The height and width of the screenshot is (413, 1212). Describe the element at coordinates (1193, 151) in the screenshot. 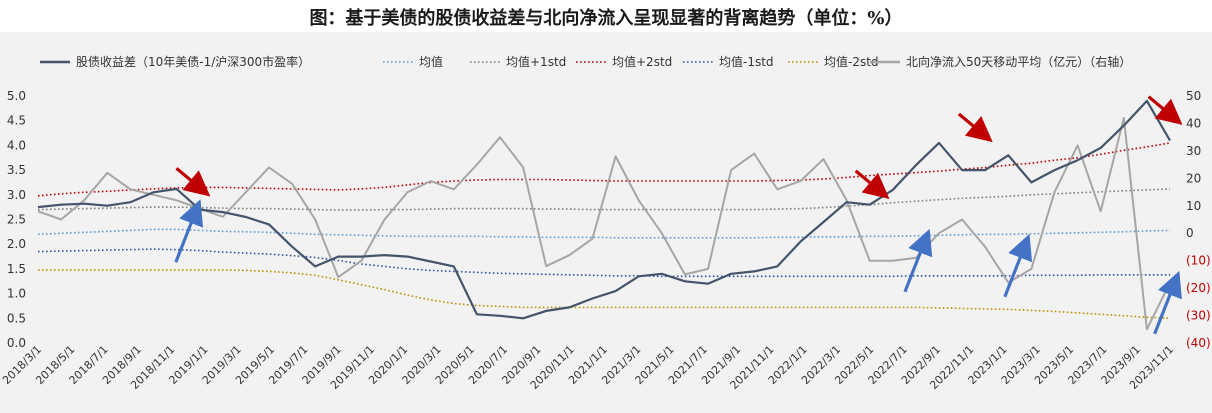

I see `y-right-tick-label: 30` at that location.